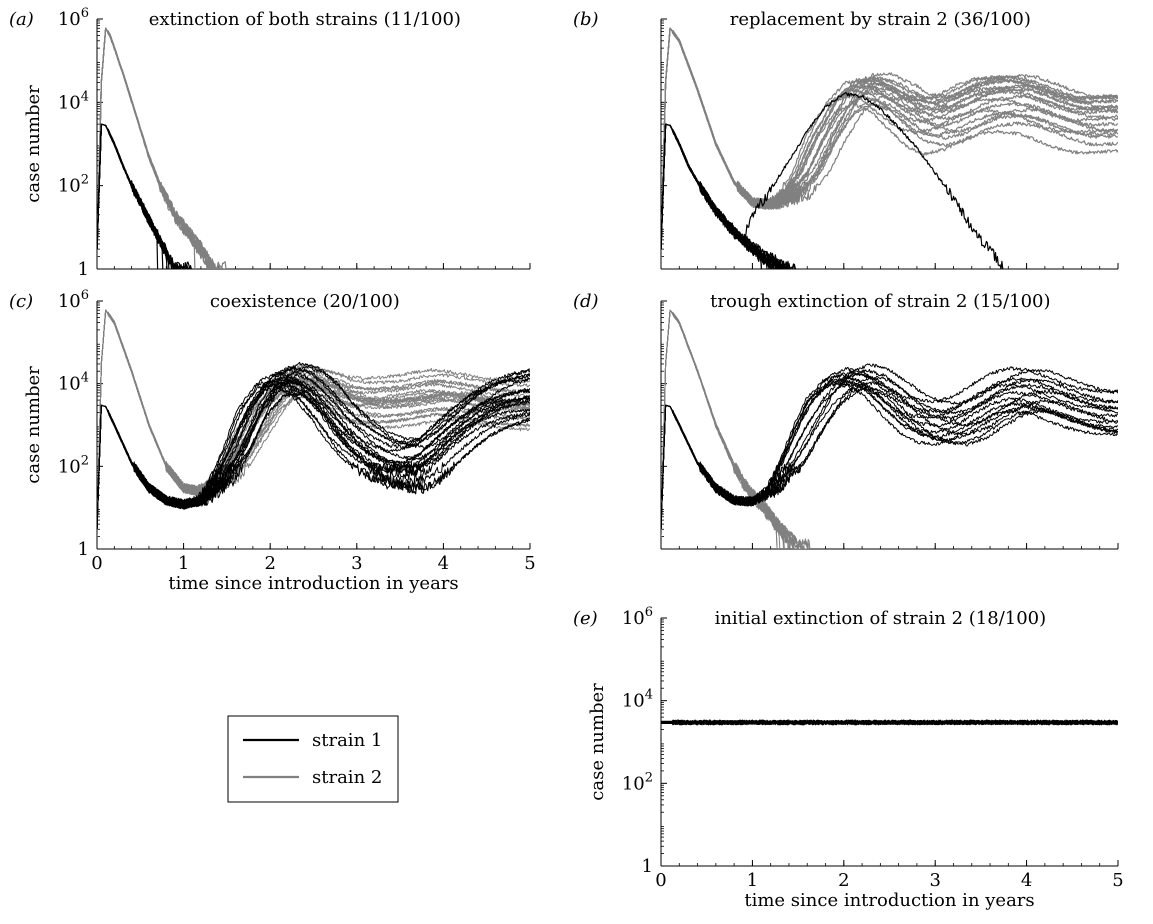 The image size is (1153, 924). Describe the element at coordinates (934, 880) in the screenshot. I see `x-tick-label: 3` at that location.